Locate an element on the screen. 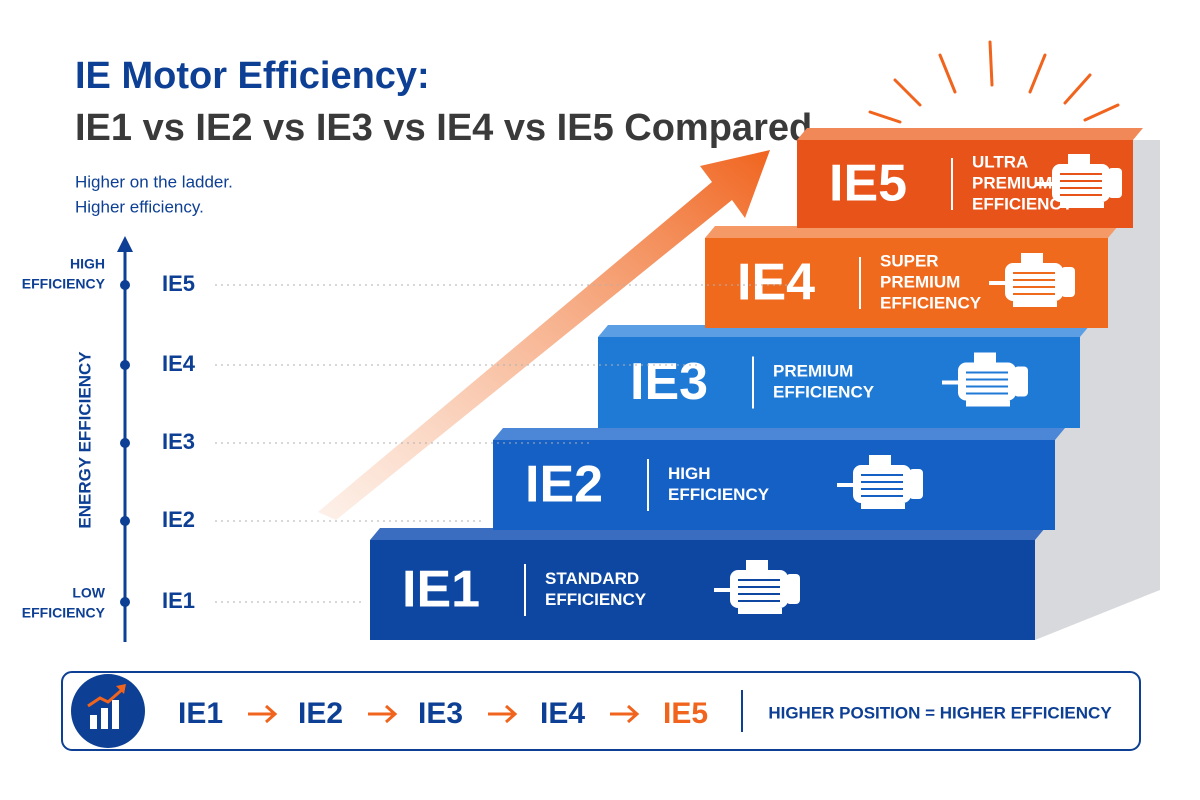 This screenshot has width=1200, height=800. low-label: EFFICIENCY is located at coordinates (64, 613).